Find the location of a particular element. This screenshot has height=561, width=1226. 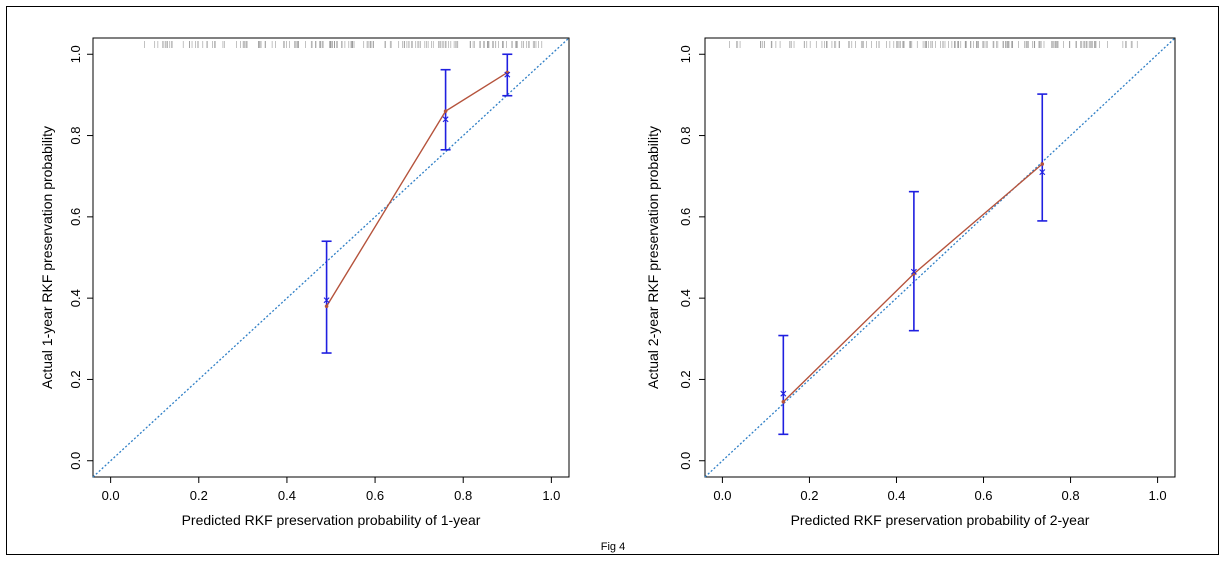

panel2-y-tick-label: 0.4 is located at coordinates (685, 298).